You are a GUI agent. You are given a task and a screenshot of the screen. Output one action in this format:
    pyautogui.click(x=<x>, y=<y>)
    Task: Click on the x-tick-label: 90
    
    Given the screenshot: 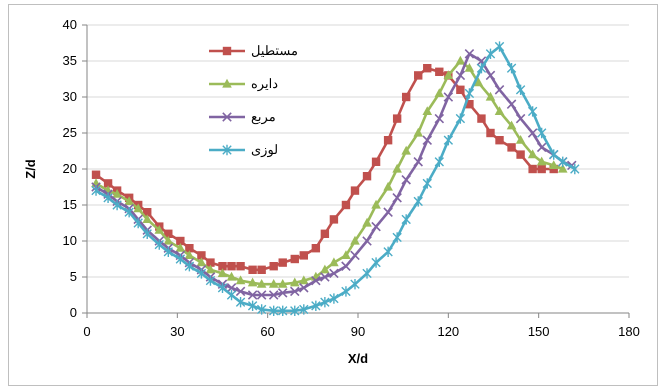 What is the action you would take?
    pyautogui.click(x=358, y=331)
    